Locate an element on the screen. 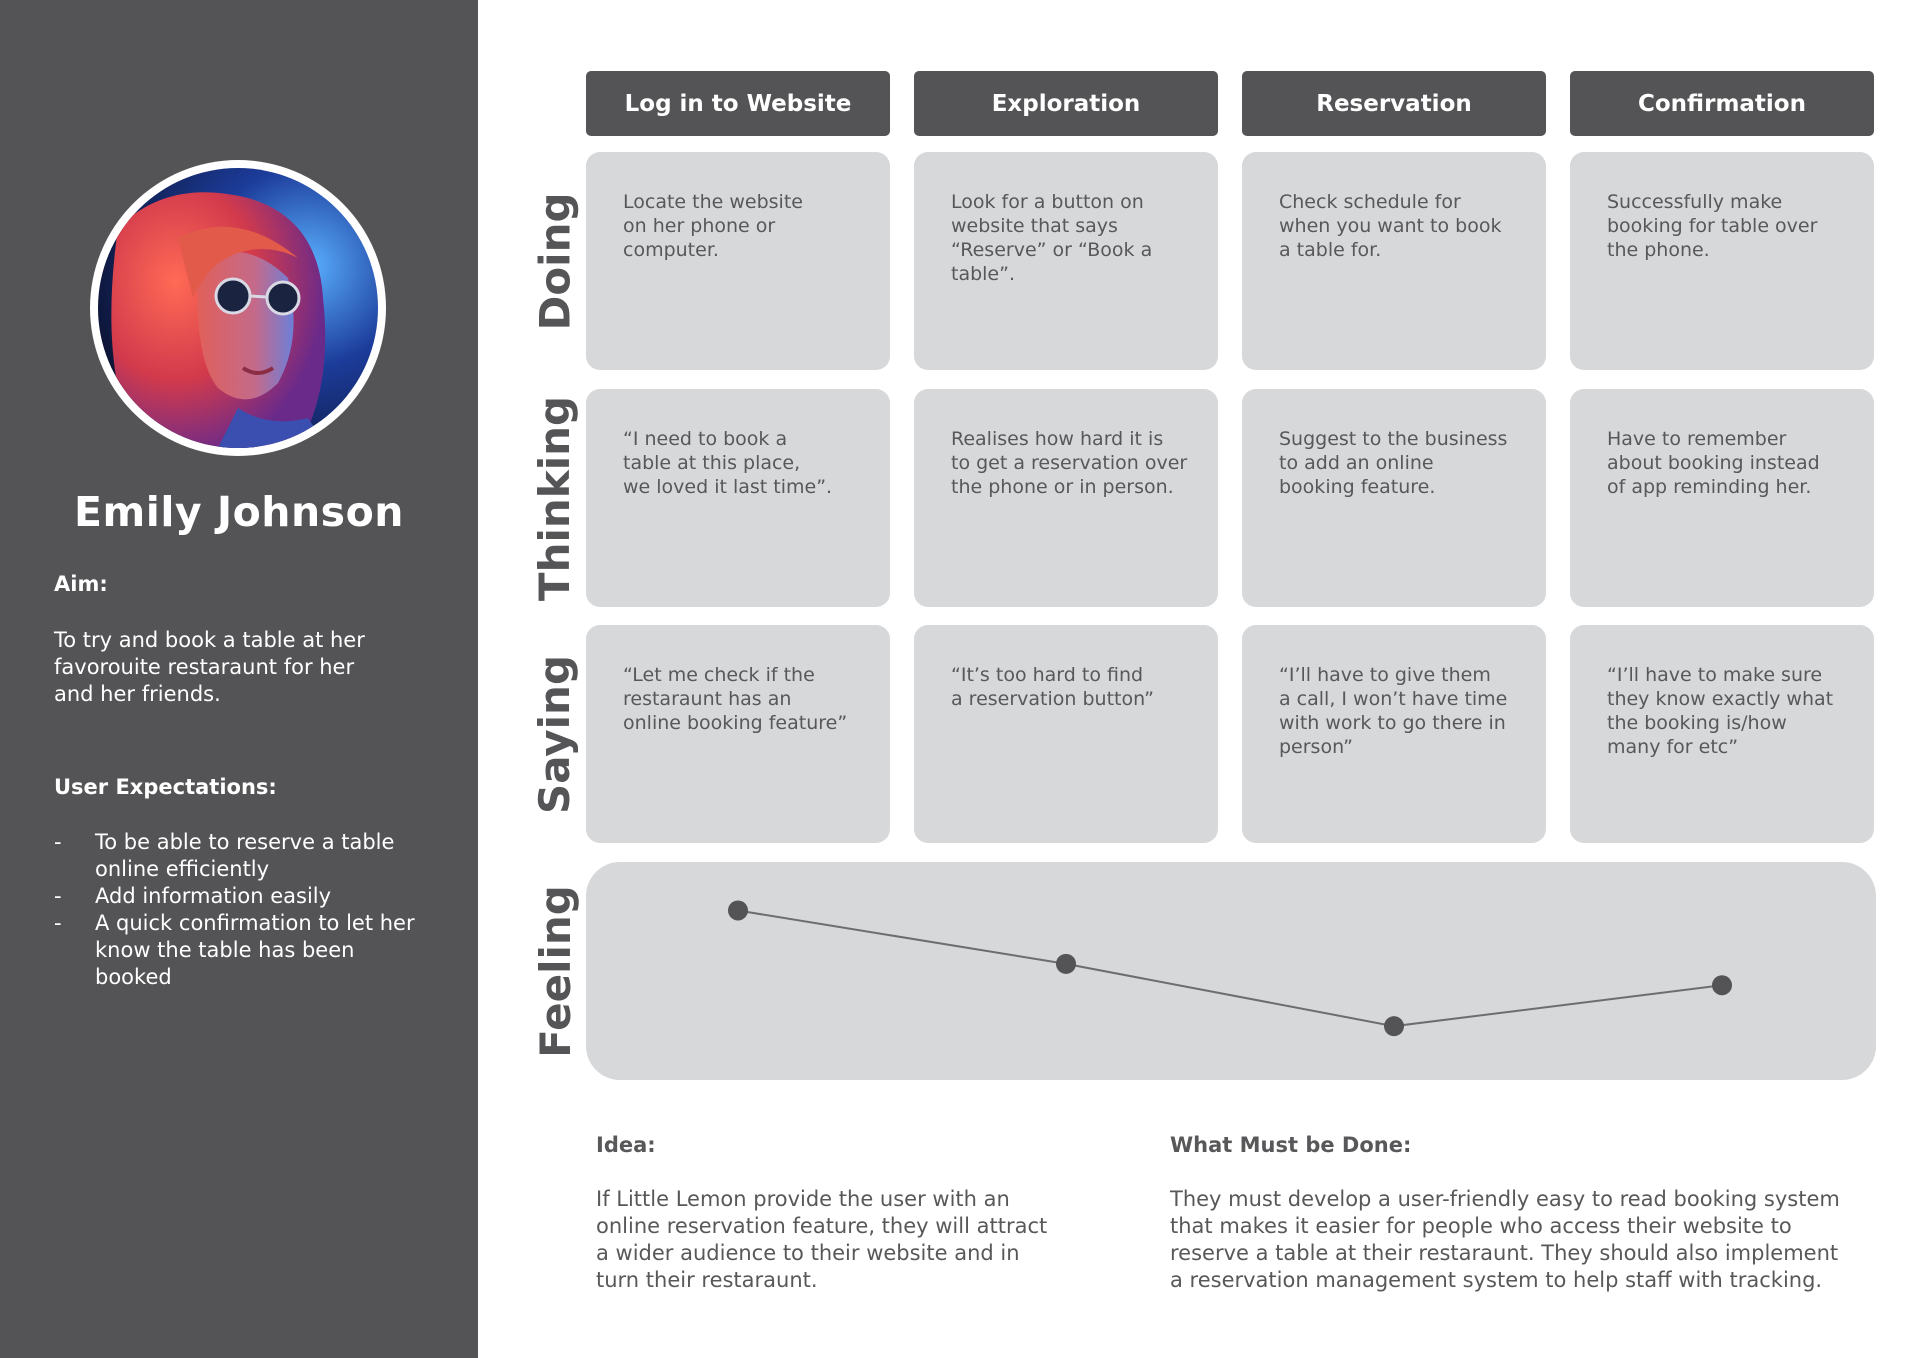 The width and height of the screenshot is (1920, 1358). row-label-text: Feeling is located at coordinates (555, 971).